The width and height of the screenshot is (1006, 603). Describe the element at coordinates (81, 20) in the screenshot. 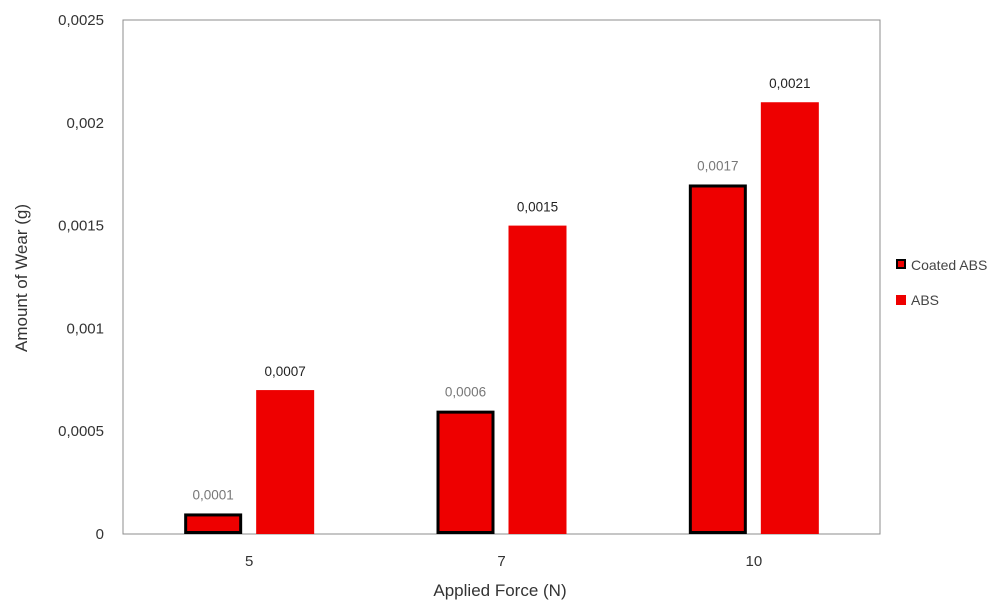

I see `y-tick-label: 0,0025` at that location.